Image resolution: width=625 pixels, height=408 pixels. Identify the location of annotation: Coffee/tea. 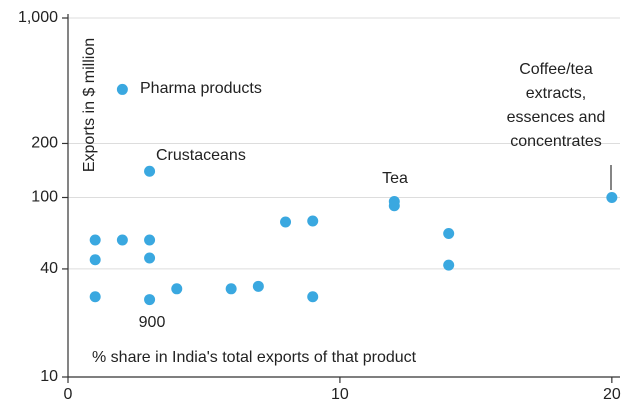
(556, 69).